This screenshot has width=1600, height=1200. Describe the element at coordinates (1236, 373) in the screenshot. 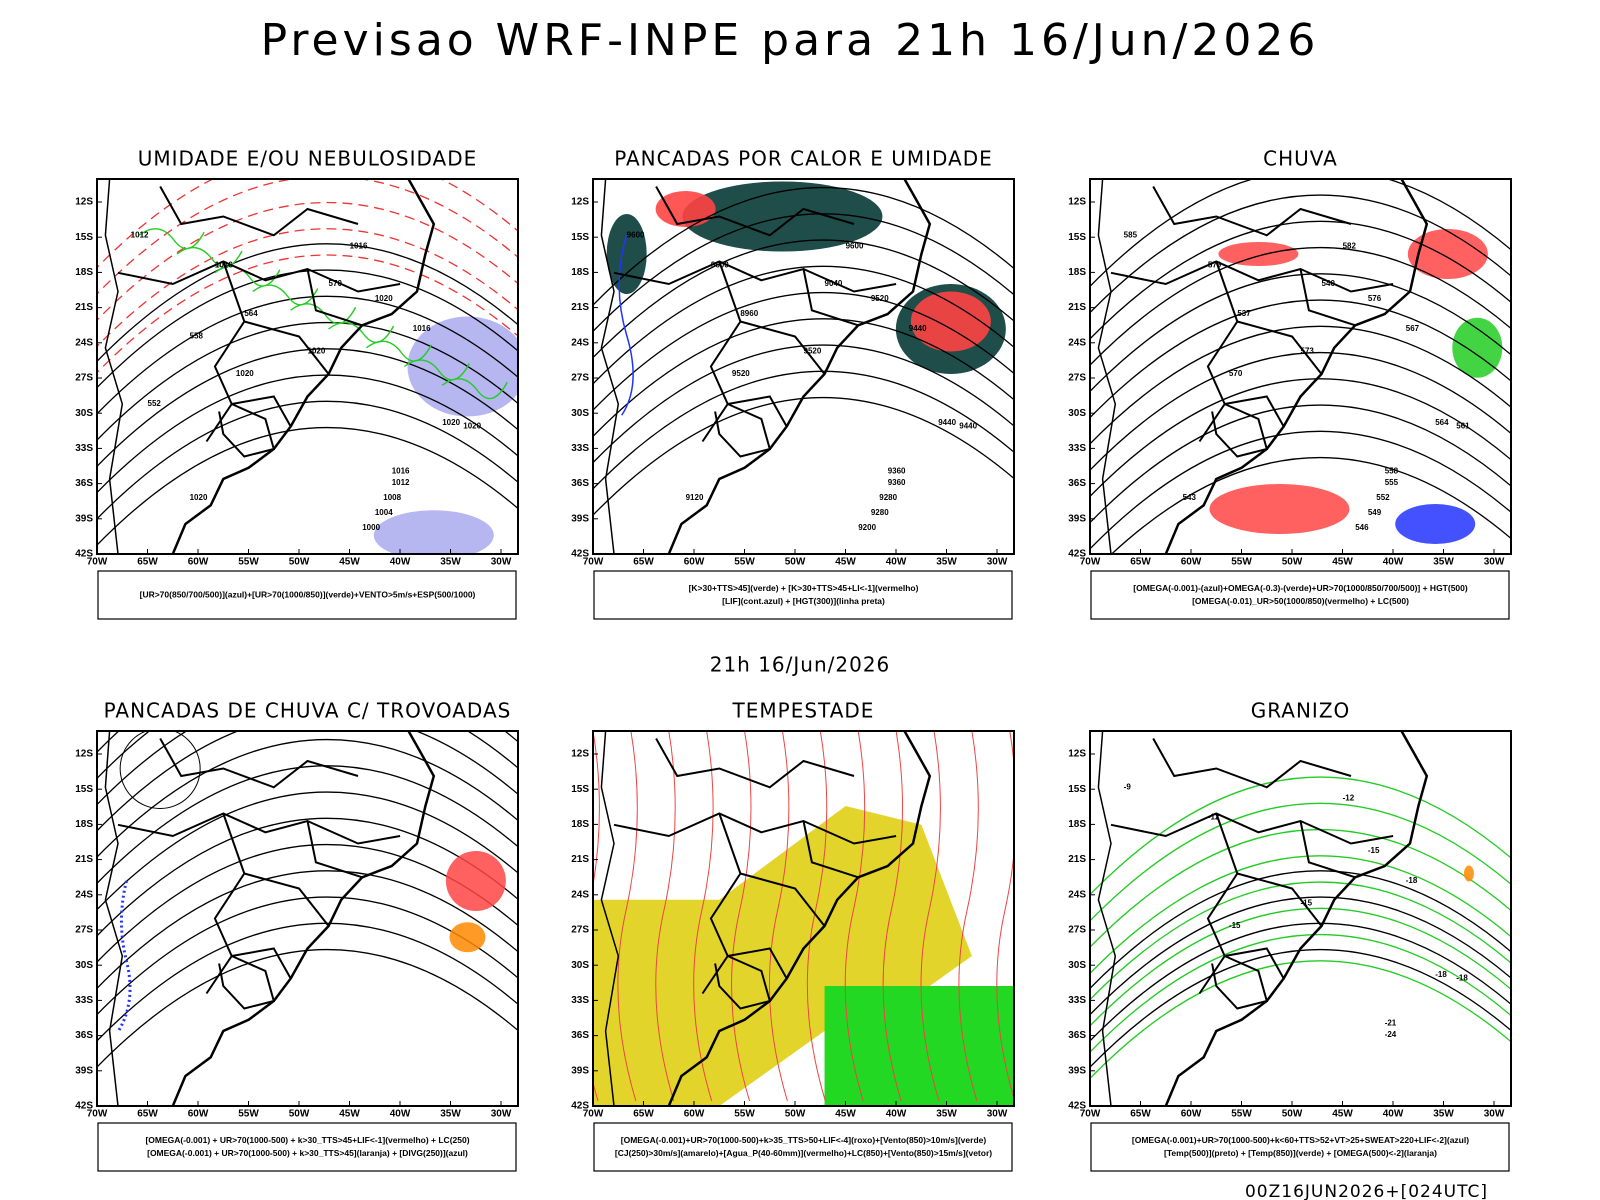

I see `contour-label: 570` at that location.